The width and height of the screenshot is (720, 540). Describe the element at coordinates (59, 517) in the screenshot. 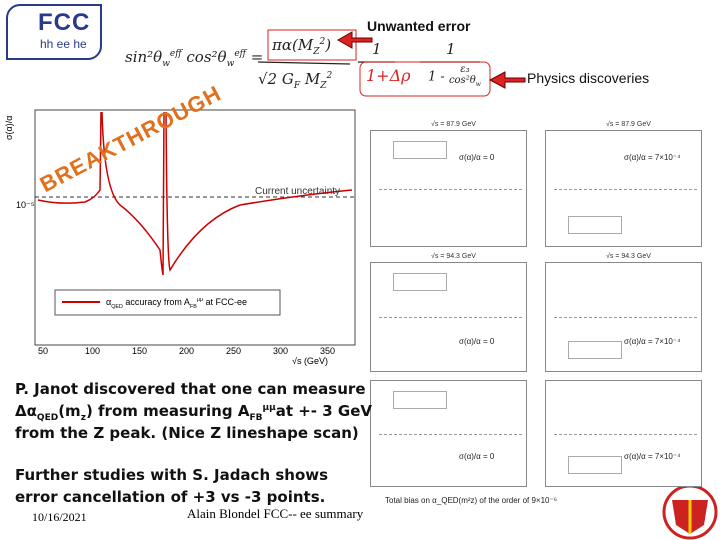

I see `footer-date: 10/16/2021` at that location.